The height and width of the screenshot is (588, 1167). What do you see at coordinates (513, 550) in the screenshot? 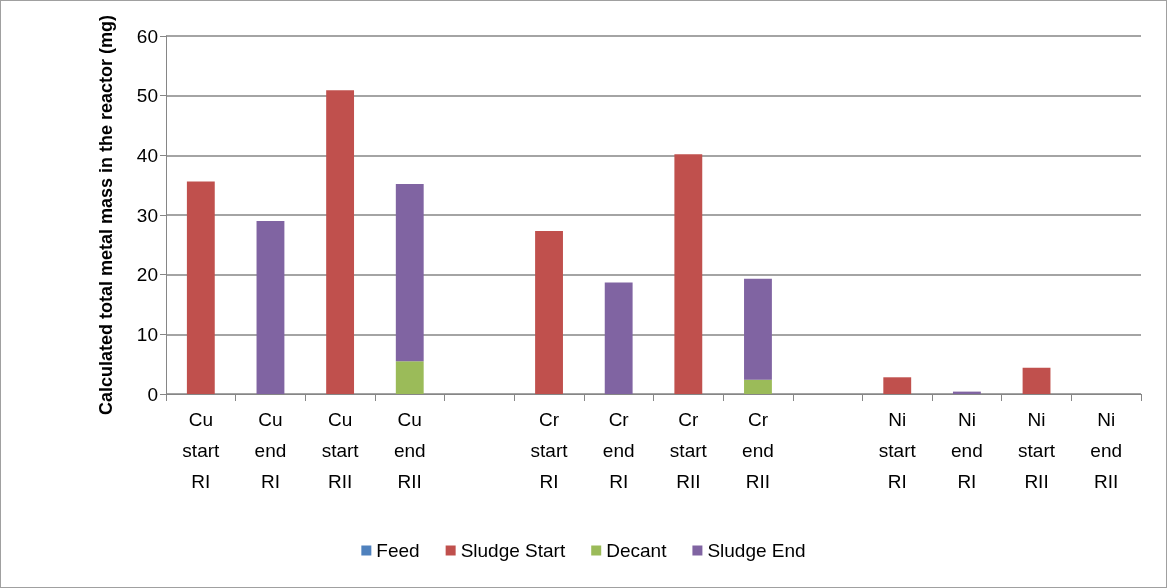
I see `legend-label: Sludge Start` at bounding box center [513, 550].